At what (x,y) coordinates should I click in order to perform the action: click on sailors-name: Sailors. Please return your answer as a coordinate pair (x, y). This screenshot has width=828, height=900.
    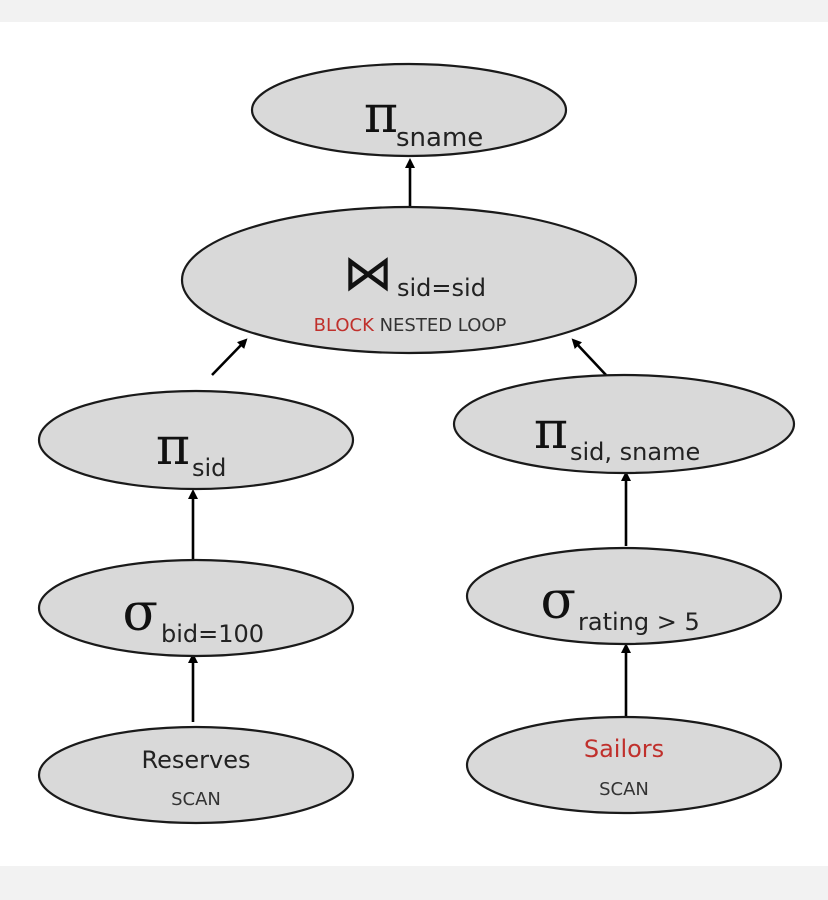
    Looking at the image, I should click on (624, 749).